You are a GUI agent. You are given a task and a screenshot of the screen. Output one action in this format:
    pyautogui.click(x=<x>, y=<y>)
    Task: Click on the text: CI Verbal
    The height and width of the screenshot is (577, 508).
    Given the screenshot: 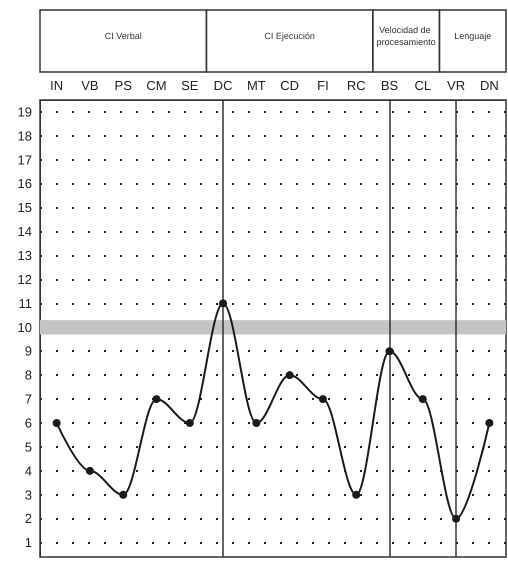 What is the action you would take?
    pyautogui.click(x=123, y=36)
    